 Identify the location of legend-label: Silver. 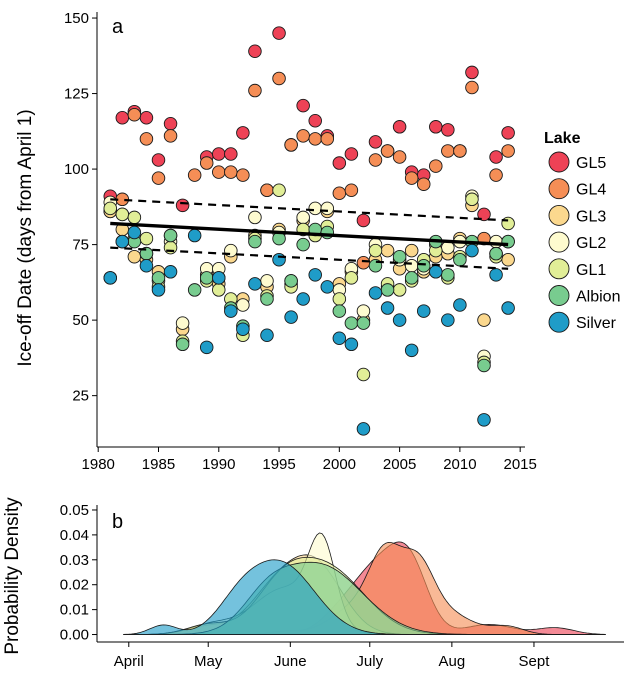
(596, 323).